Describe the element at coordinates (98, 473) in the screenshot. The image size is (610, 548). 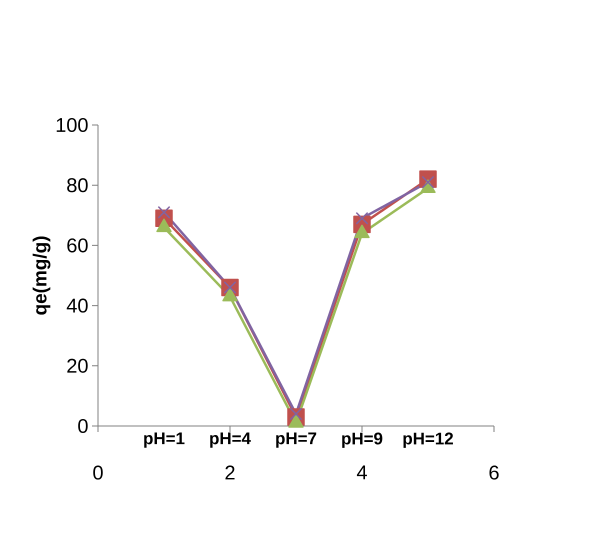
I see `x-tick-label: 0` at that location.